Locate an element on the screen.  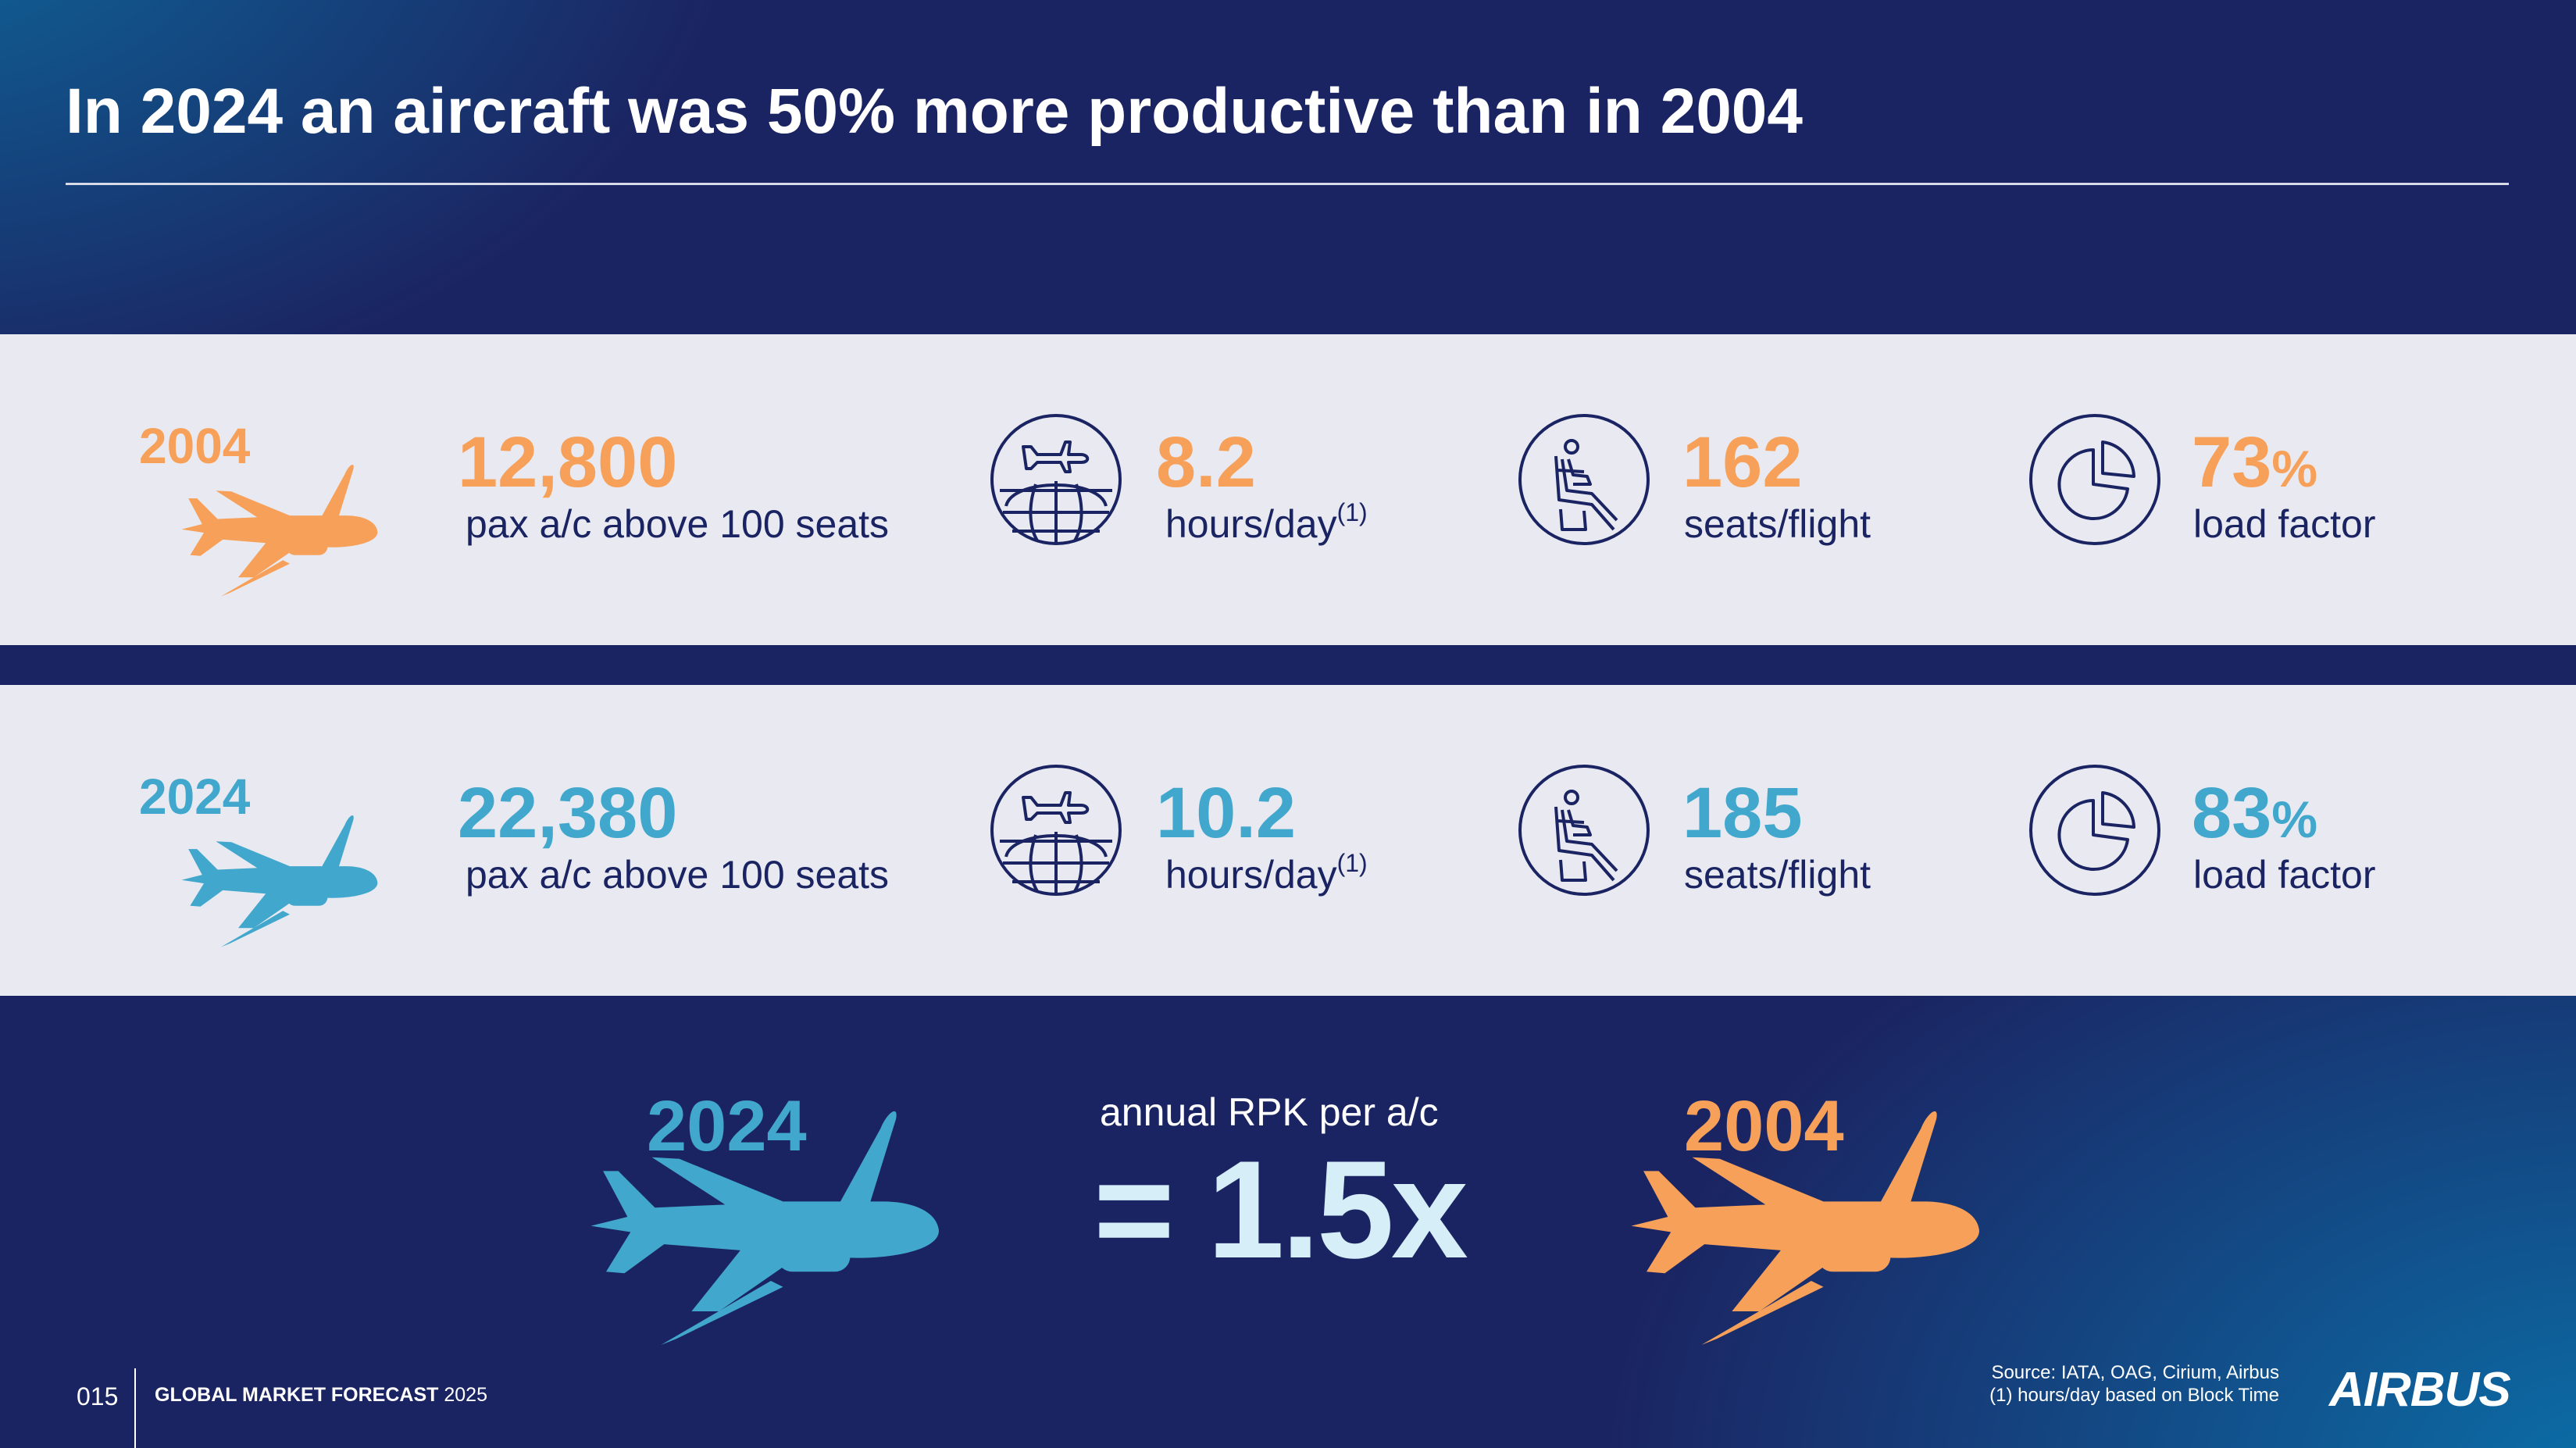
comparison-year-left: 2024 is located at coordinates (727, 1126).